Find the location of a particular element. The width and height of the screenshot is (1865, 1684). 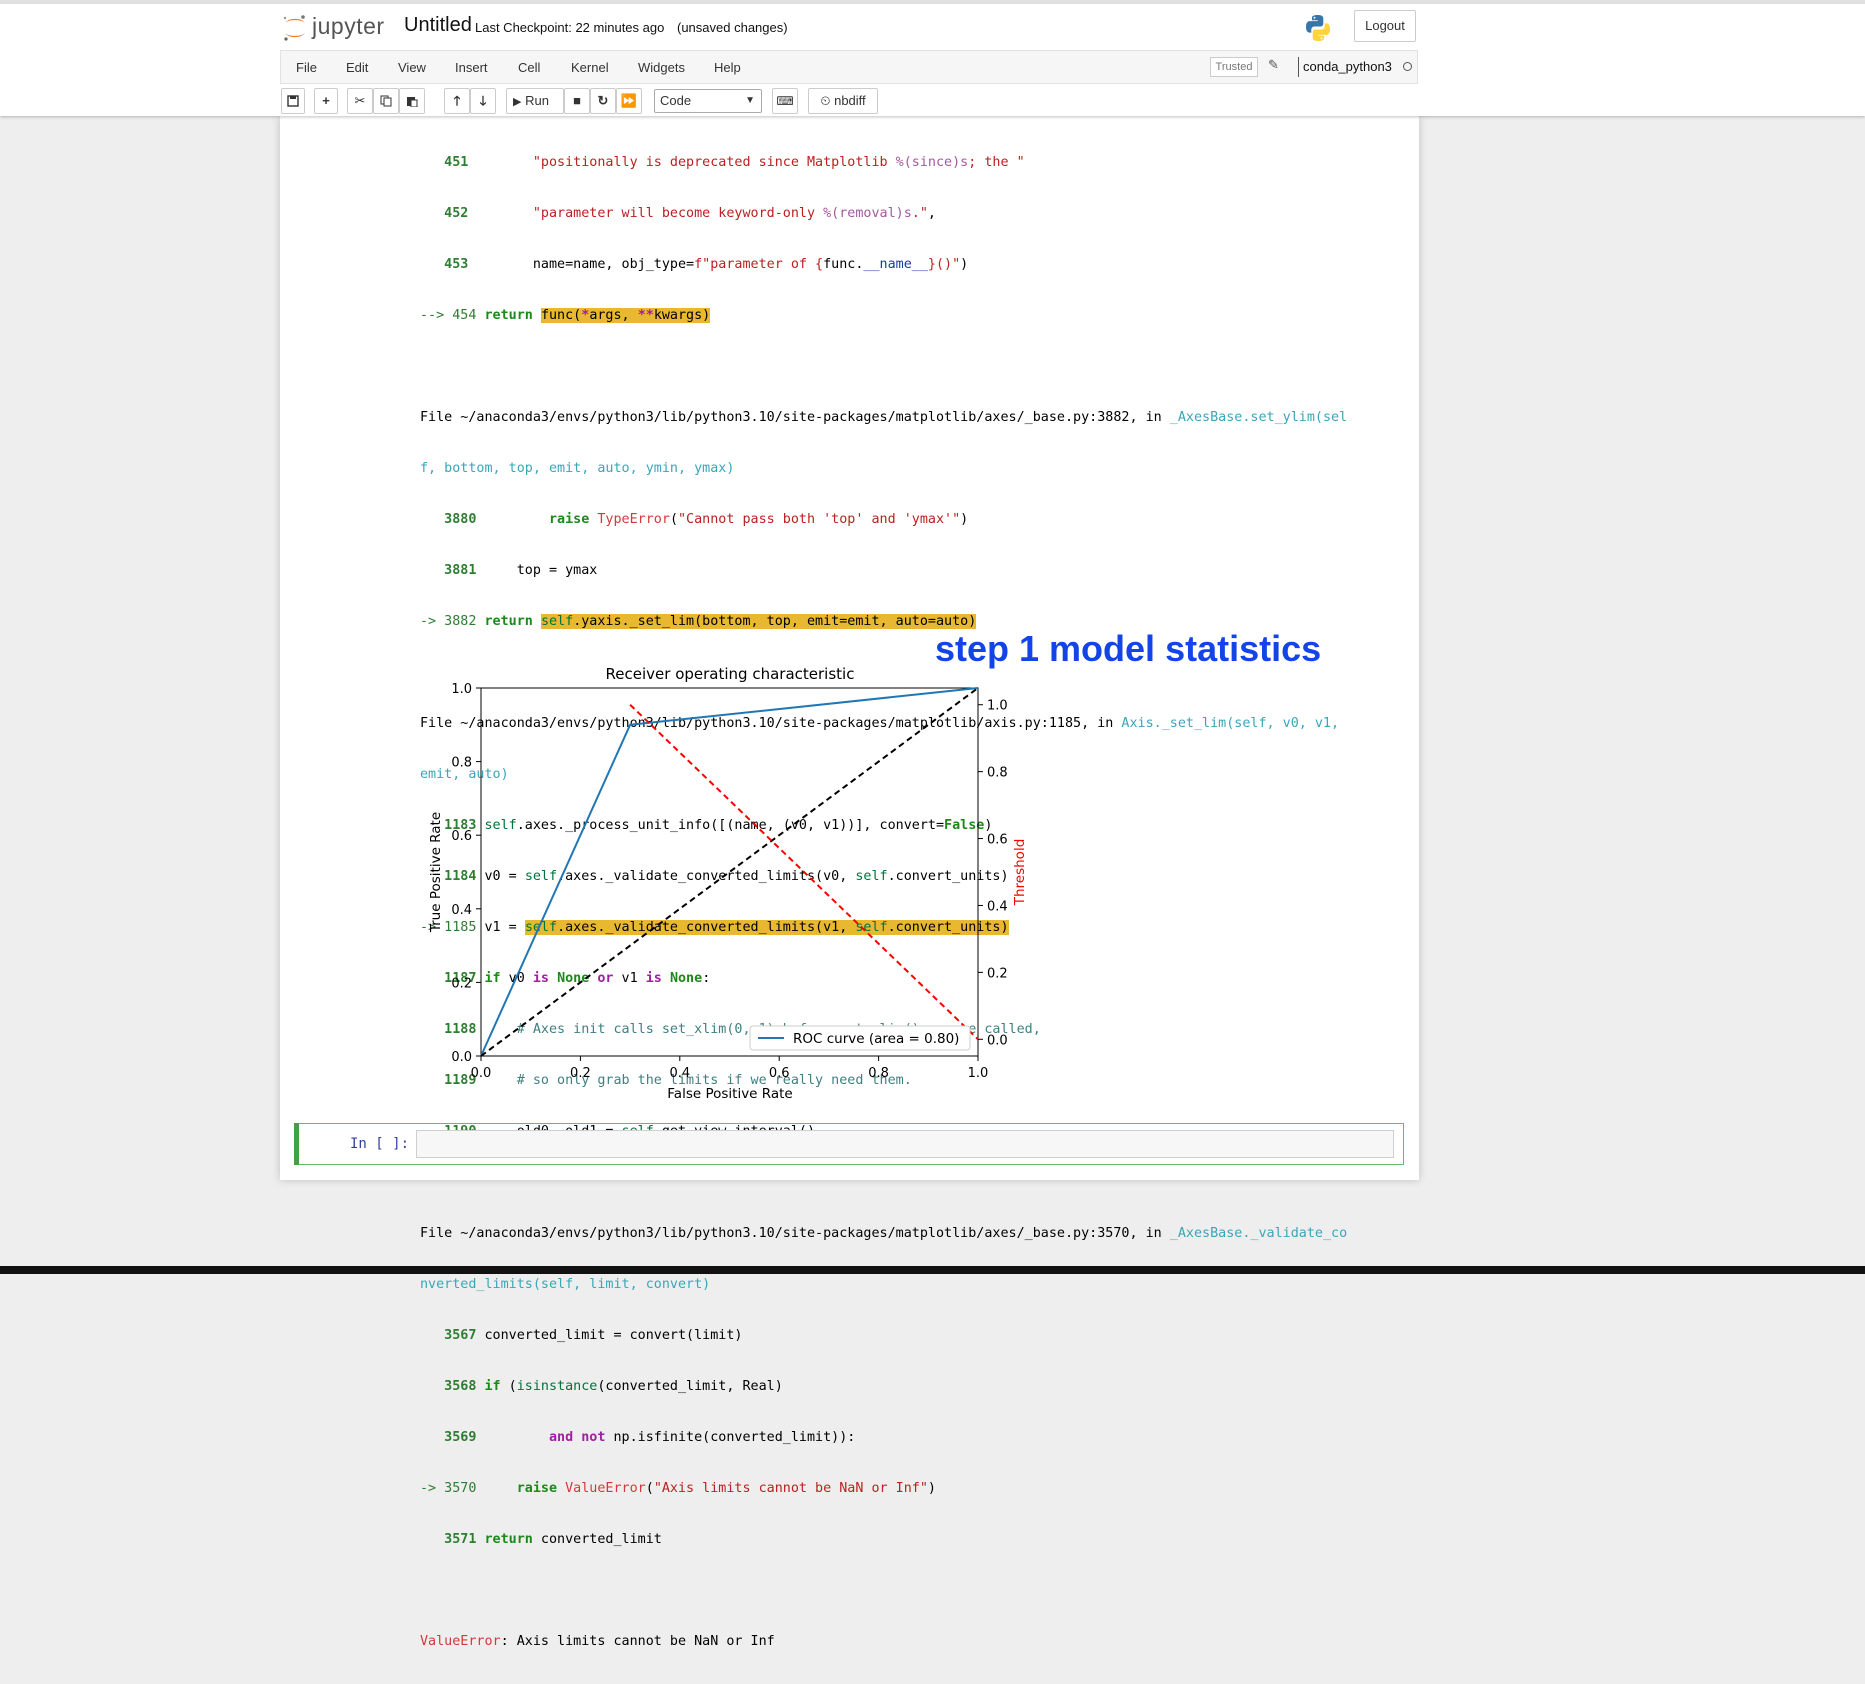

jupyter-logo: jupyter is located at coordinates (337, 27).